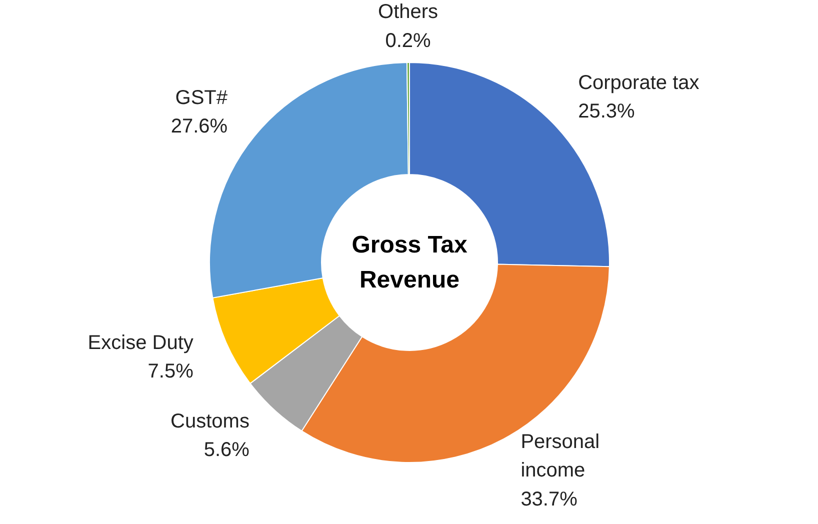  What do you see at coordinates (408, 41) in the screenshot?
I see `data-label: 0.2%` at bounding box center [408, 41].